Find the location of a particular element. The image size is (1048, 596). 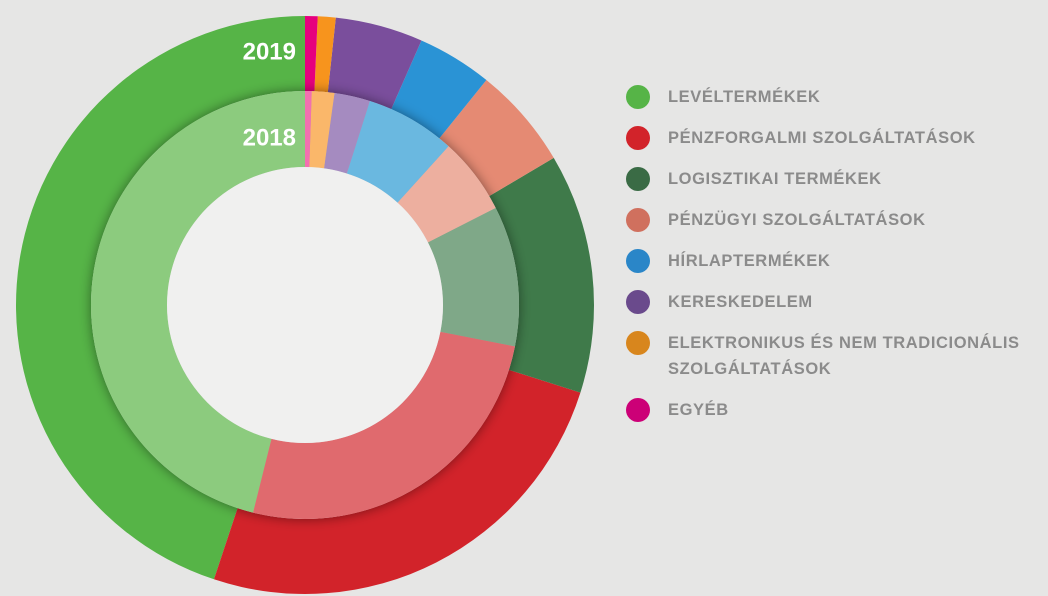

legend-label: PÉNZÜGYI SZOLGÁLTATÁSOK is located at coordinates (797, 220).